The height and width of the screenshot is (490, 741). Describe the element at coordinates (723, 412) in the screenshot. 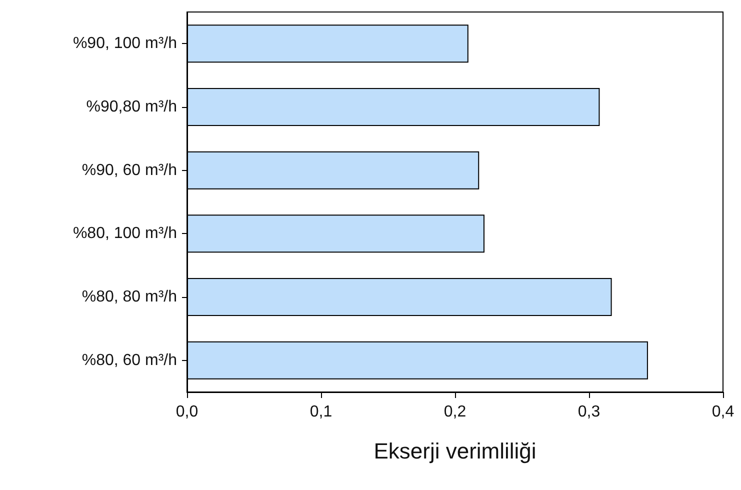

I see `x-tick-label: 0,4` at that location.